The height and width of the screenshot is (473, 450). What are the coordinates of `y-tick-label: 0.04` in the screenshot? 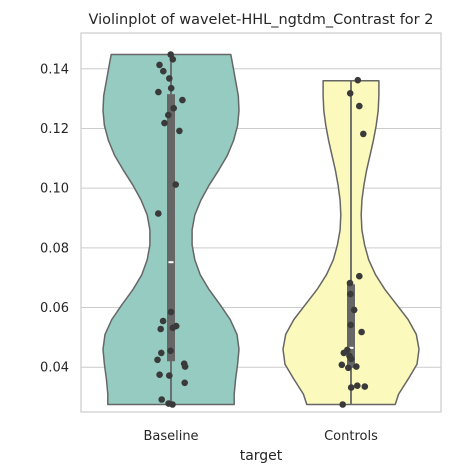 It's located at (54, 368).